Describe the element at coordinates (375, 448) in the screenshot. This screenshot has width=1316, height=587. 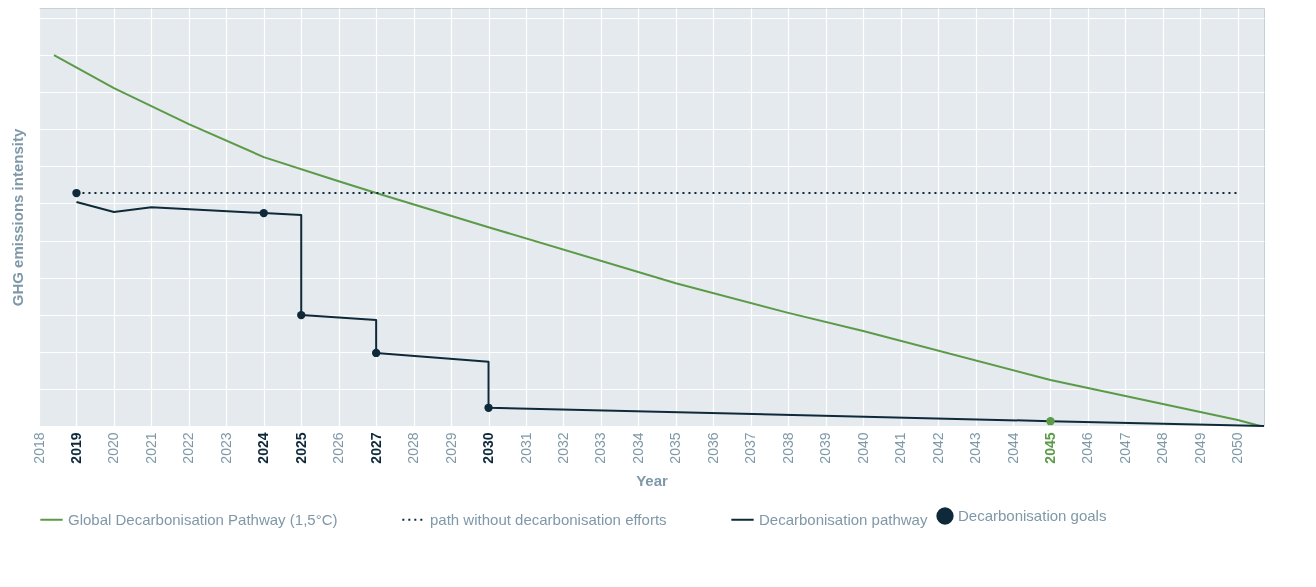
I see `x-tick-label: 2027` at that location.